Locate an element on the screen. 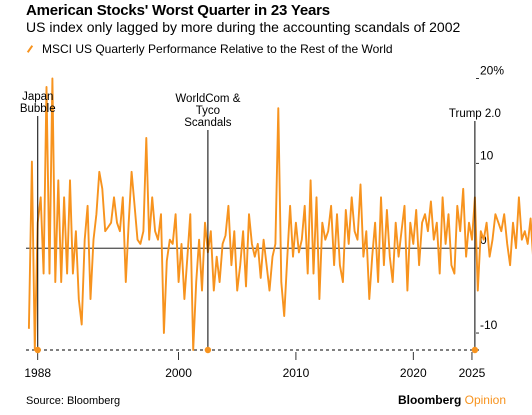 The width and height of the screenshot is (532, 415). annotation-label: Trump 2.0 is located at coordinates (475, 114).